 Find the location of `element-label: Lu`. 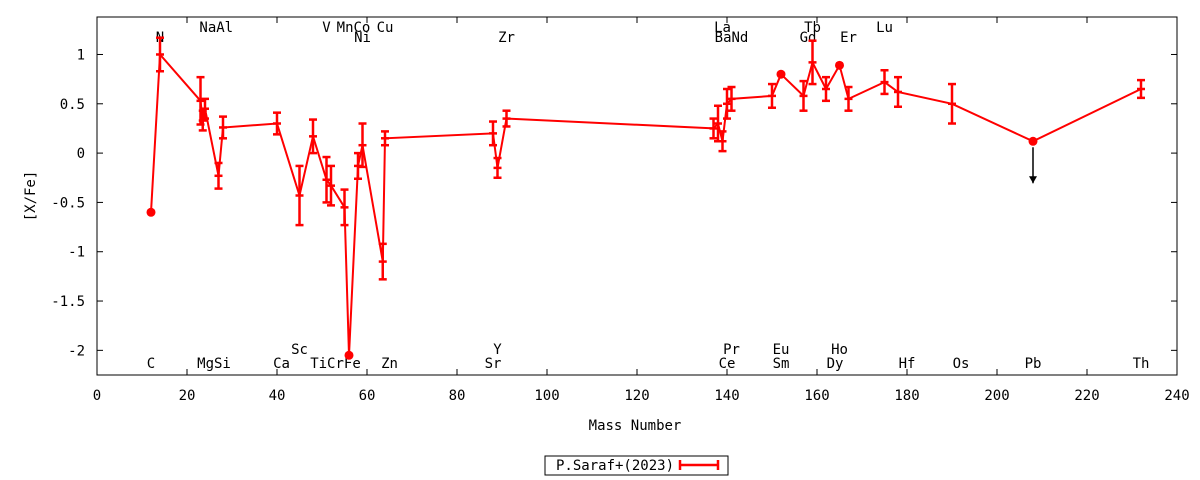

element-label: Lu is located at coordinates (884, 28).